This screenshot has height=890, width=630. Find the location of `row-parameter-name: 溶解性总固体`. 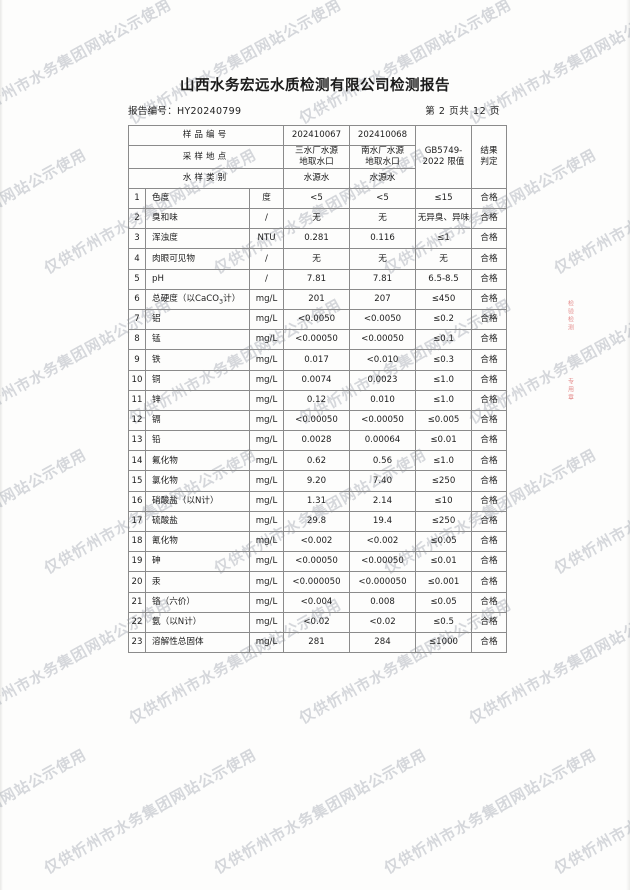

row-parameter-name: 溶解性总固体 is located at coordinates (197, 642).